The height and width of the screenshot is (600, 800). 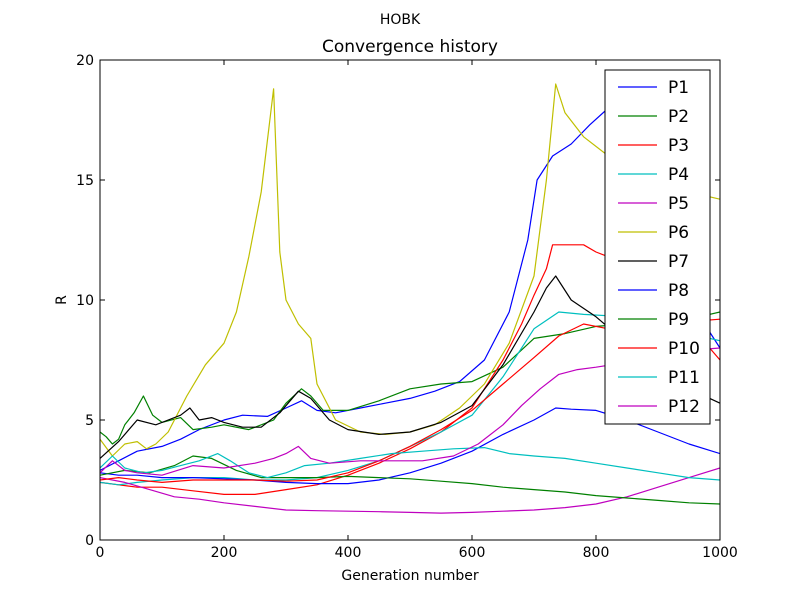 What do you see at coordinates (678, 88) in the screenshot?
I see `legend-label-p1: P1` at bounding box center [678, 88].